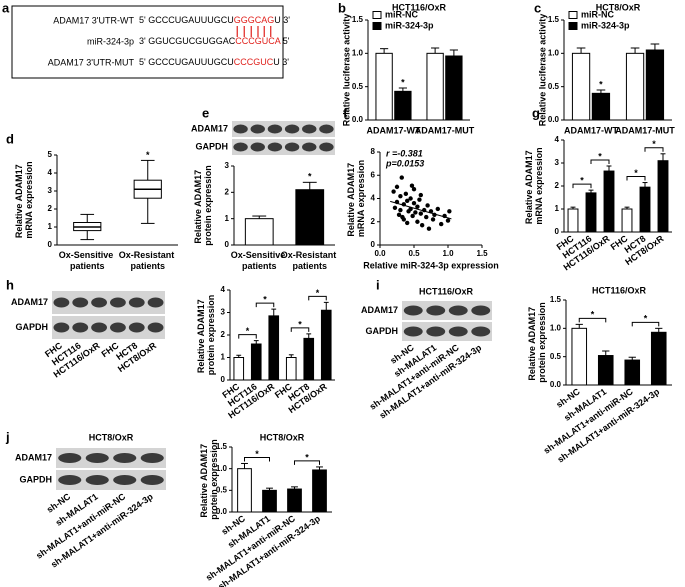  Describe the element at coordinates (379, 310) in the screenshot. I see `blot-row-label: ADAM17` at that location.